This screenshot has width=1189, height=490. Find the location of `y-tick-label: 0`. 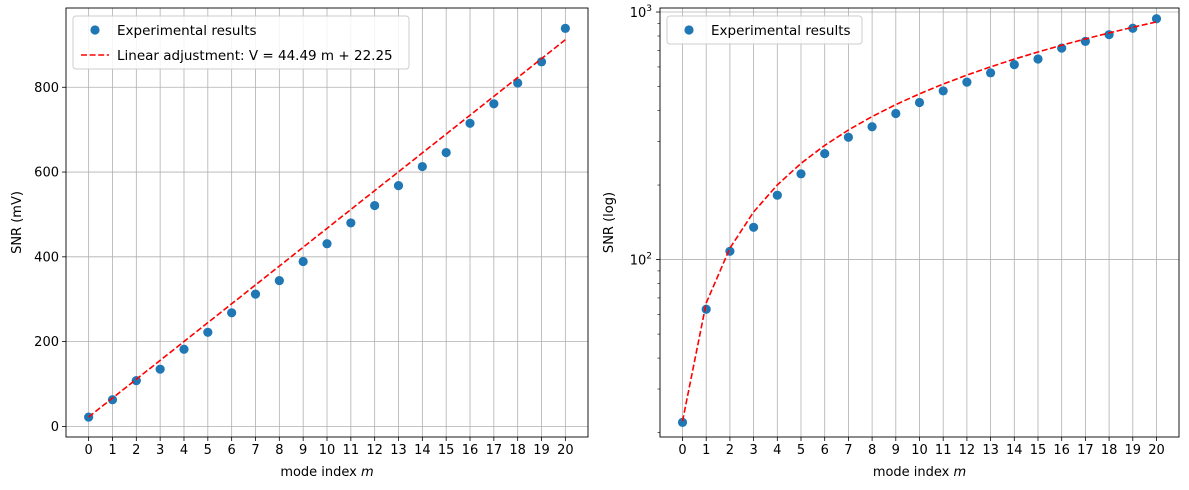

y-tick-label: 0 is located at coordinates (55, 427).